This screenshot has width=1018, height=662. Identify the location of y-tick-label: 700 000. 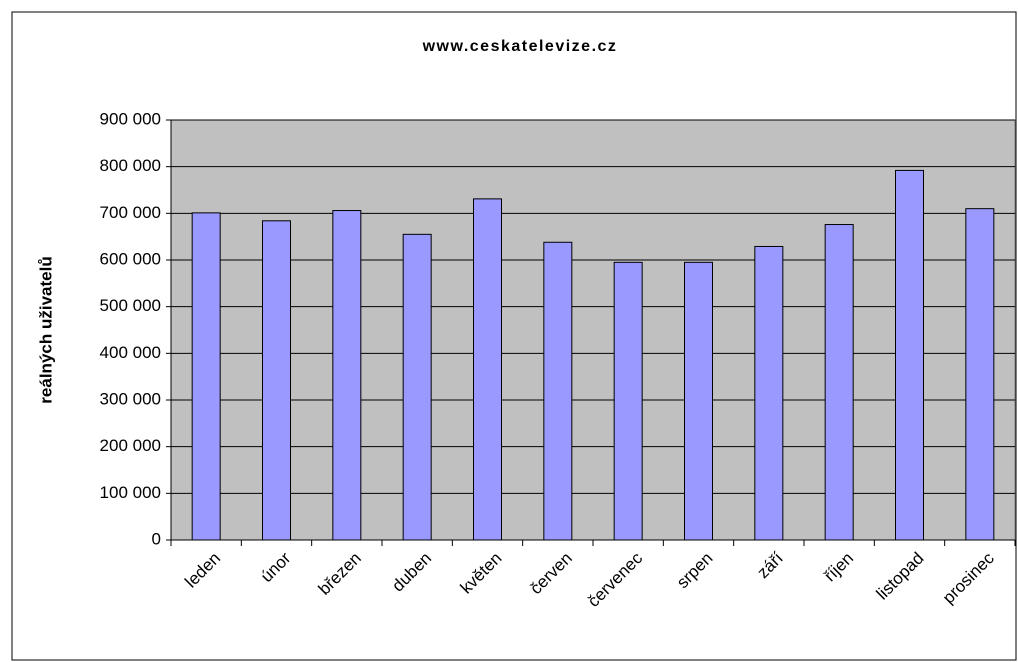
(130, 212).